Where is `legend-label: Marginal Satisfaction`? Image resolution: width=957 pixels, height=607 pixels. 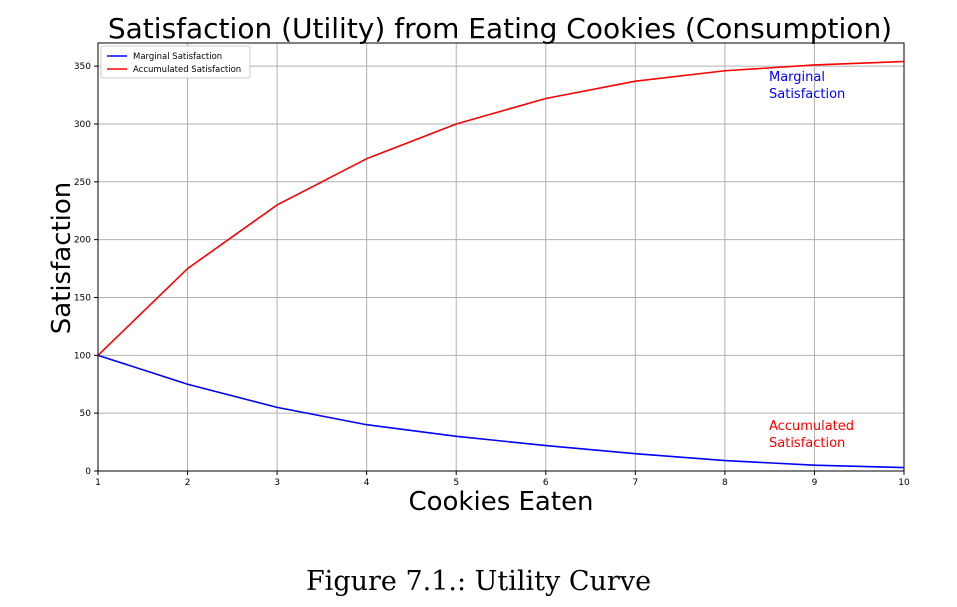
legend-label: Marginal Satisfaction is located at coordinates (177, 57).